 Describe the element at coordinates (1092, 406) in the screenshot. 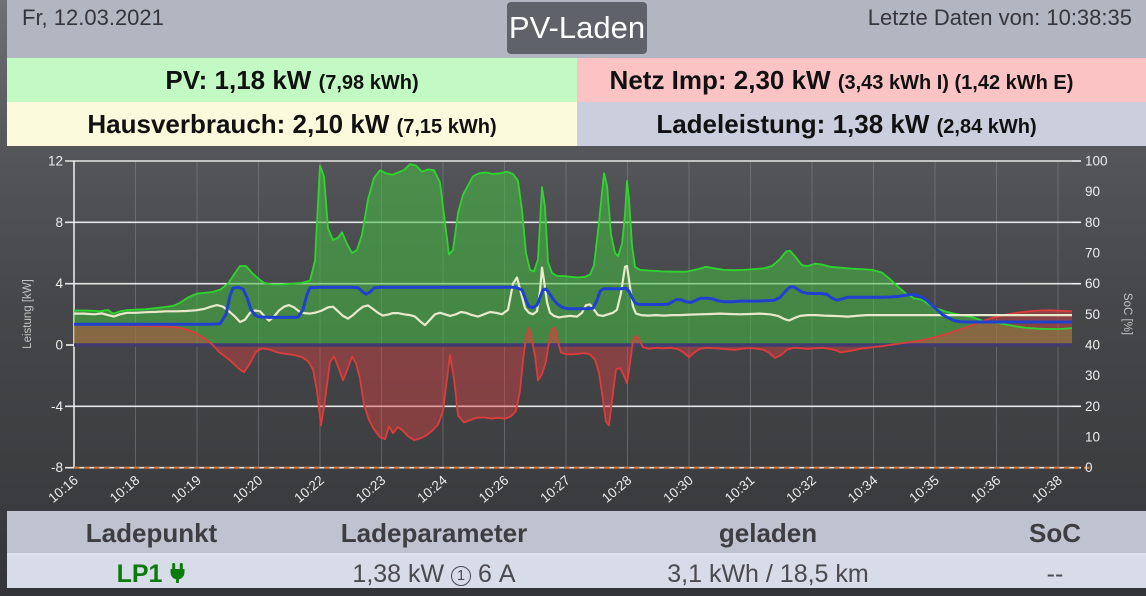

I see `svg-text: 20` at that location.